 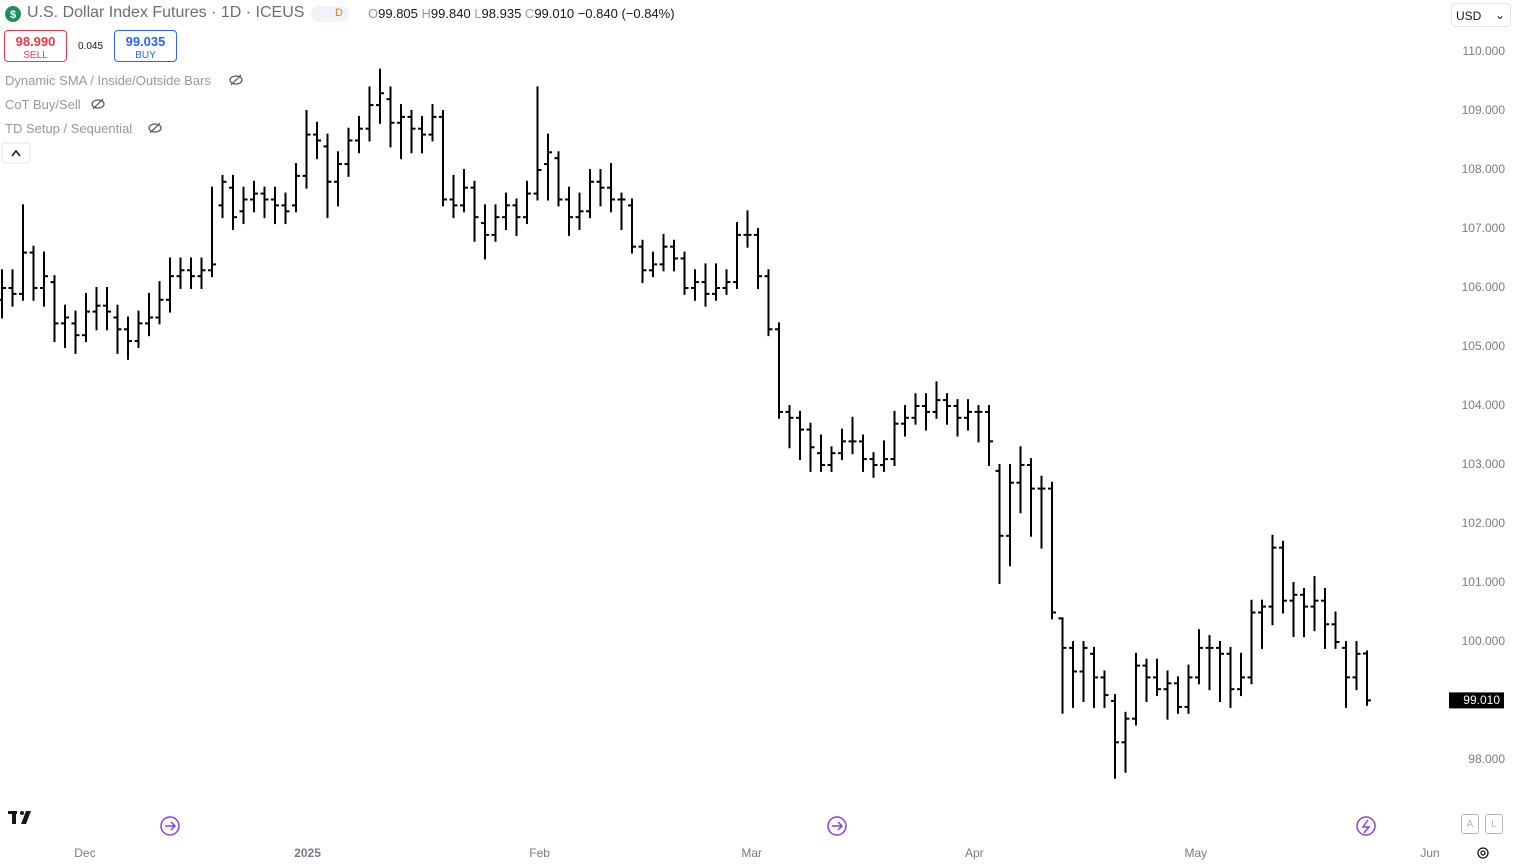 I want to click on buy-button: 99.035 BUY, so click(x=145, y=46).